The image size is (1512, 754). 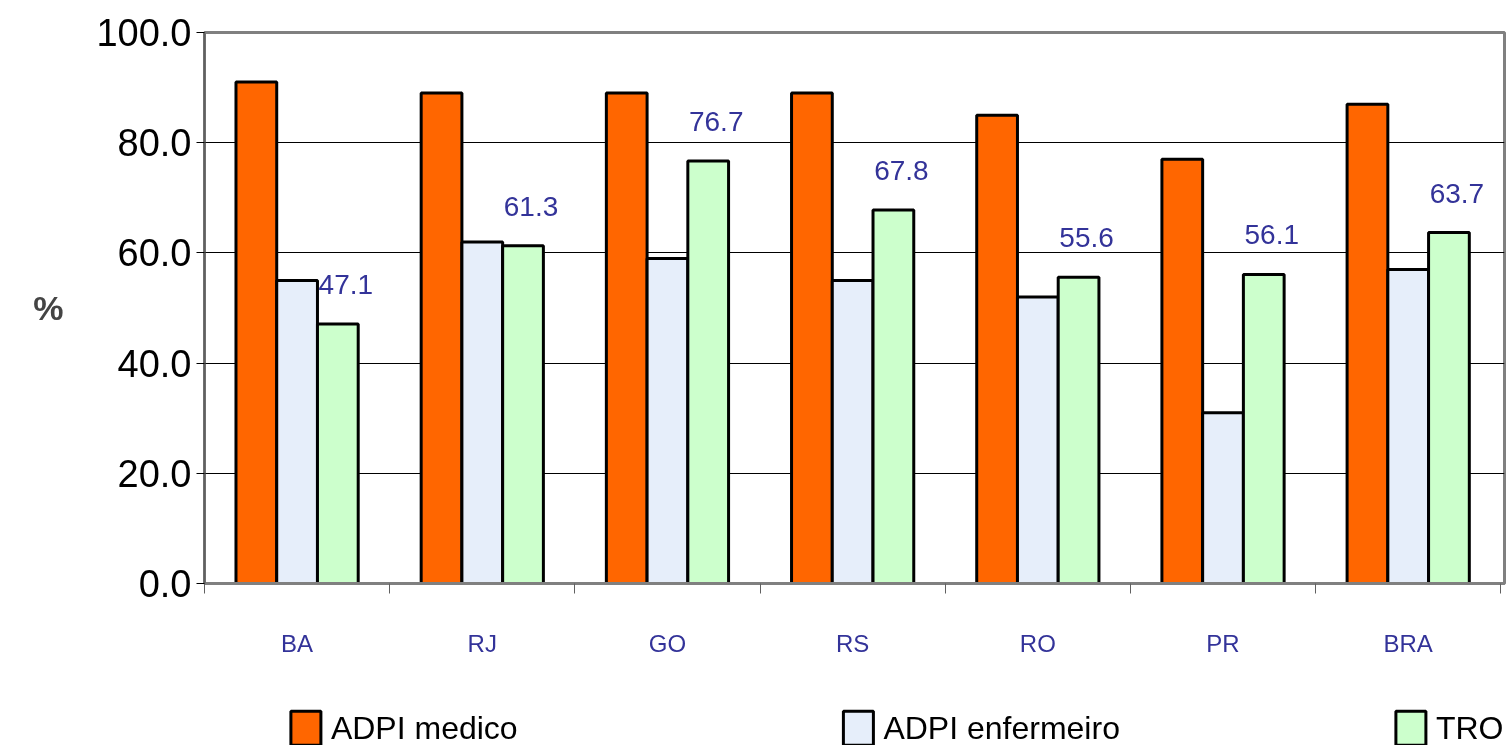 What do you see at coordinates (1457, 193) in the screenshot?
I see `data-label: 63.7` at bounding box center [1457, 193].